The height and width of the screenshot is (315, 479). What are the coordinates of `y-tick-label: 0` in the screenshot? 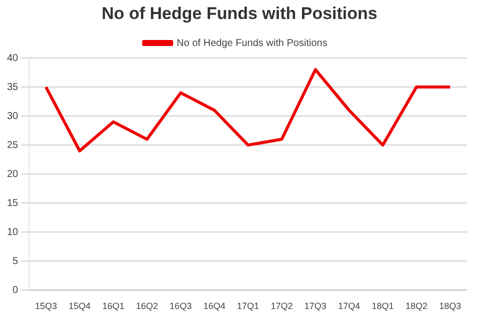 It's located at (15, 290).